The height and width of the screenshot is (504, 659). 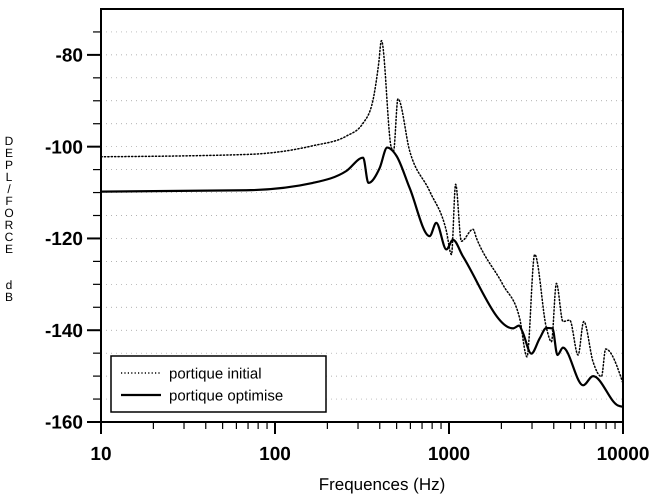 I want to click on x-tick-label: 10000, so click(x=623, y=454).